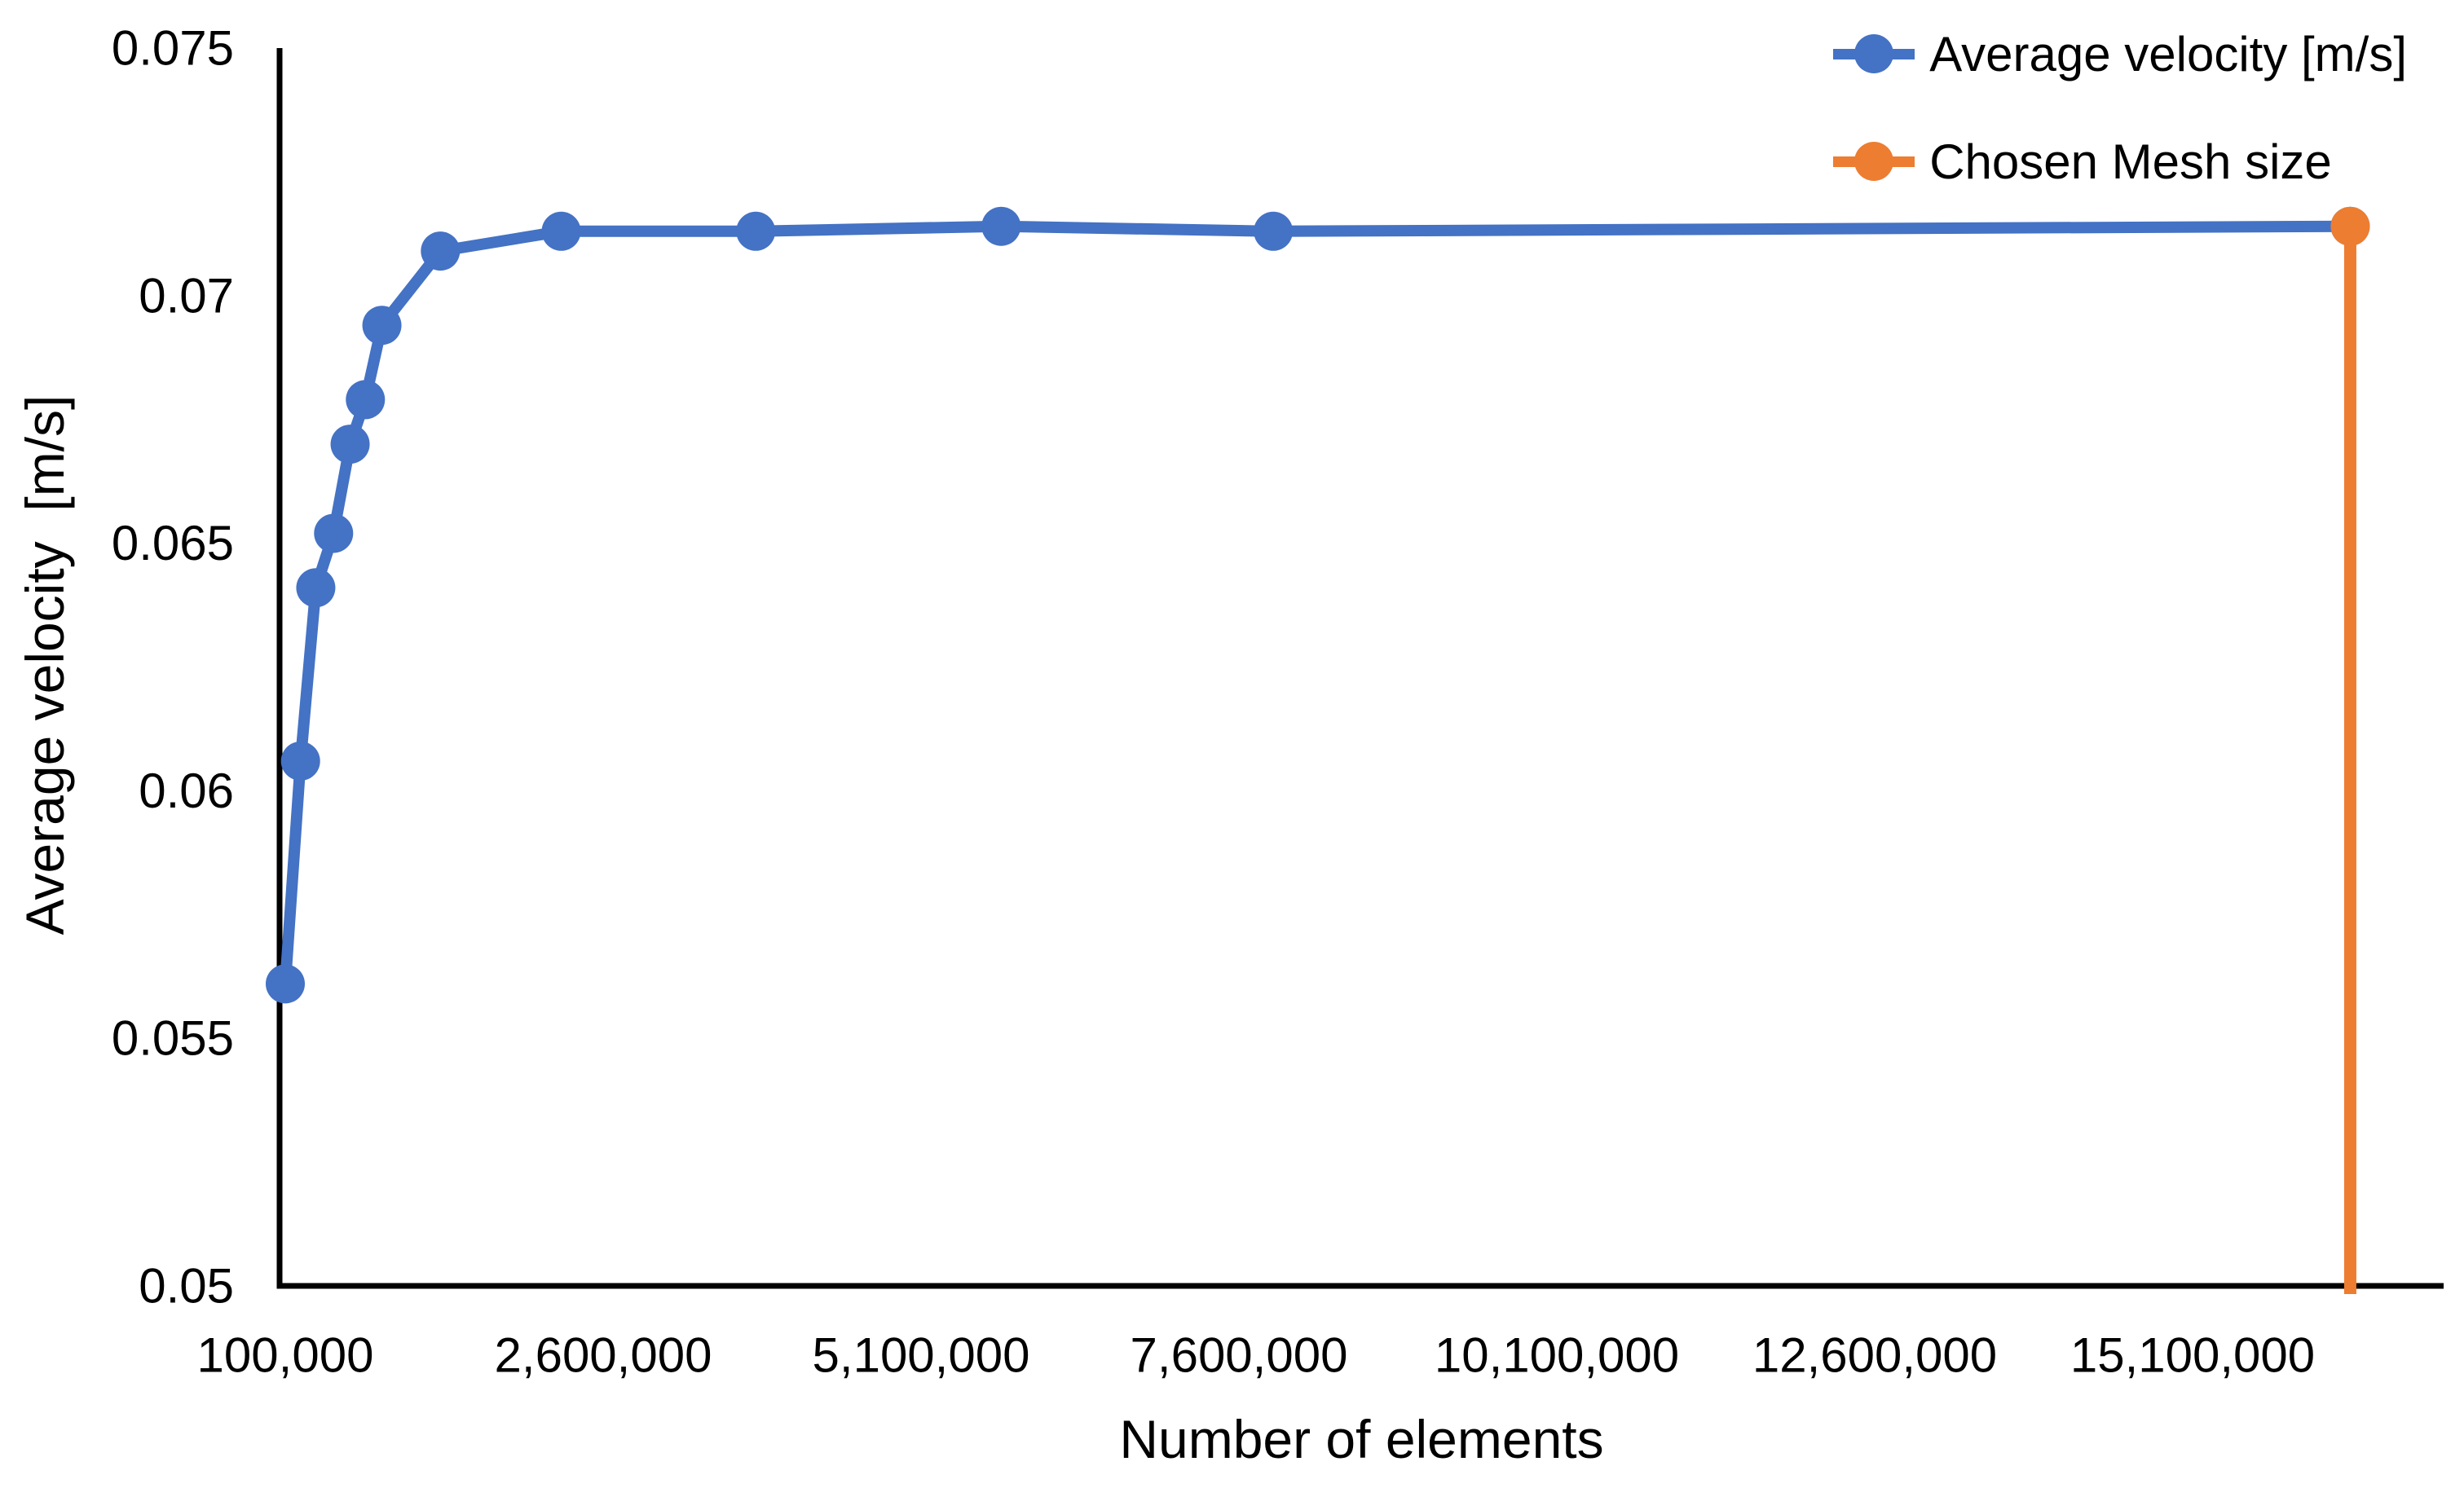 Image resolution: width=2464 pixels, height=1488 pixels. Describe the element at coordinates (285, 1355) in the screenshot. I see `x-tick-label: 100,000` at that location.